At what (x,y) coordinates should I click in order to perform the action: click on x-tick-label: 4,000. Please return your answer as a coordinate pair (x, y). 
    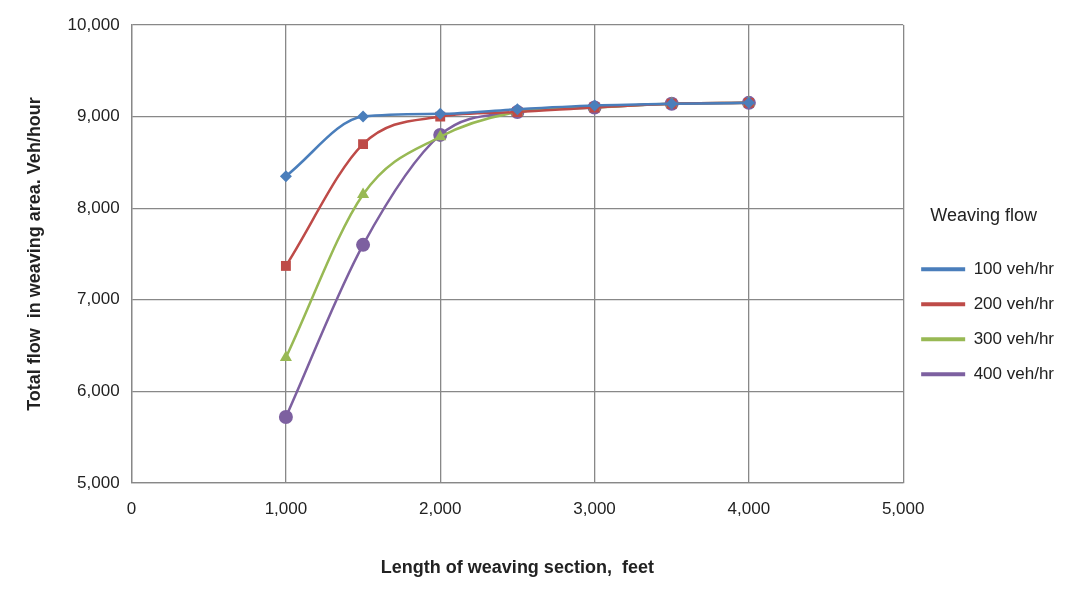
    Looking at the image, I should click on (749, 508).